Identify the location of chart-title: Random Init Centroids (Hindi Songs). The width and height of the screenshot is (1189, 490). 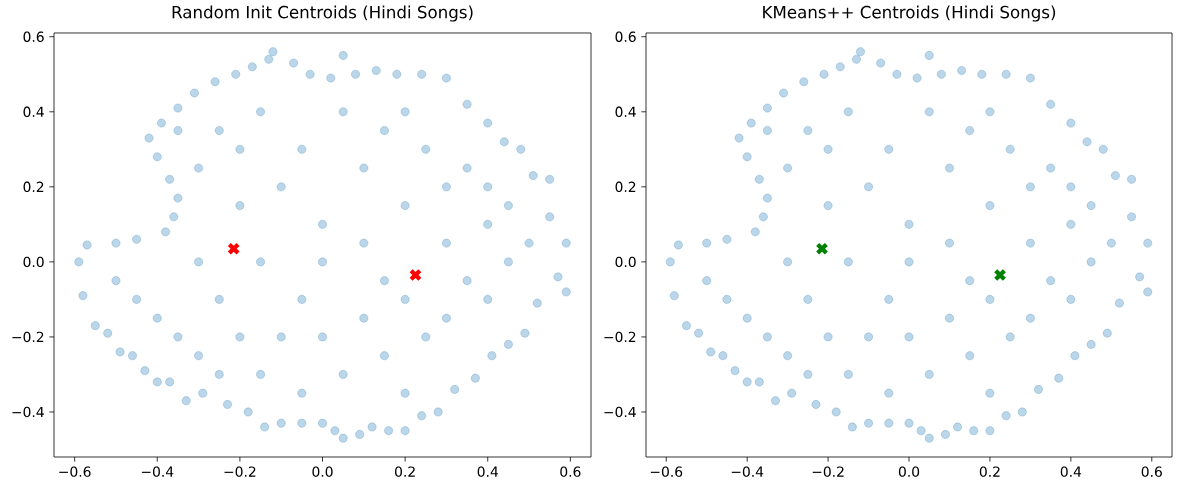
(322, 13).